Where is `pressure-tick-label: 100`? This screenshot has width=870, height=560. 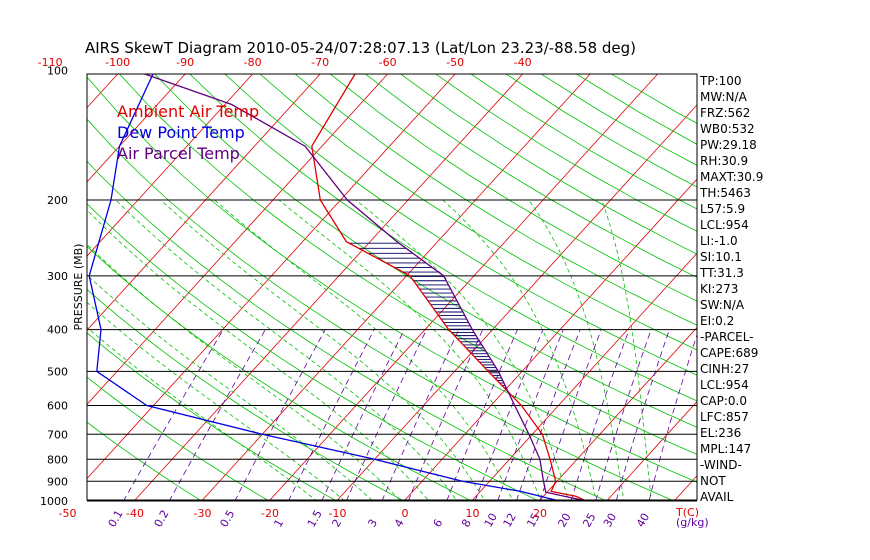
pressure-tick-label: 100 is located at coordinates (57, 70).